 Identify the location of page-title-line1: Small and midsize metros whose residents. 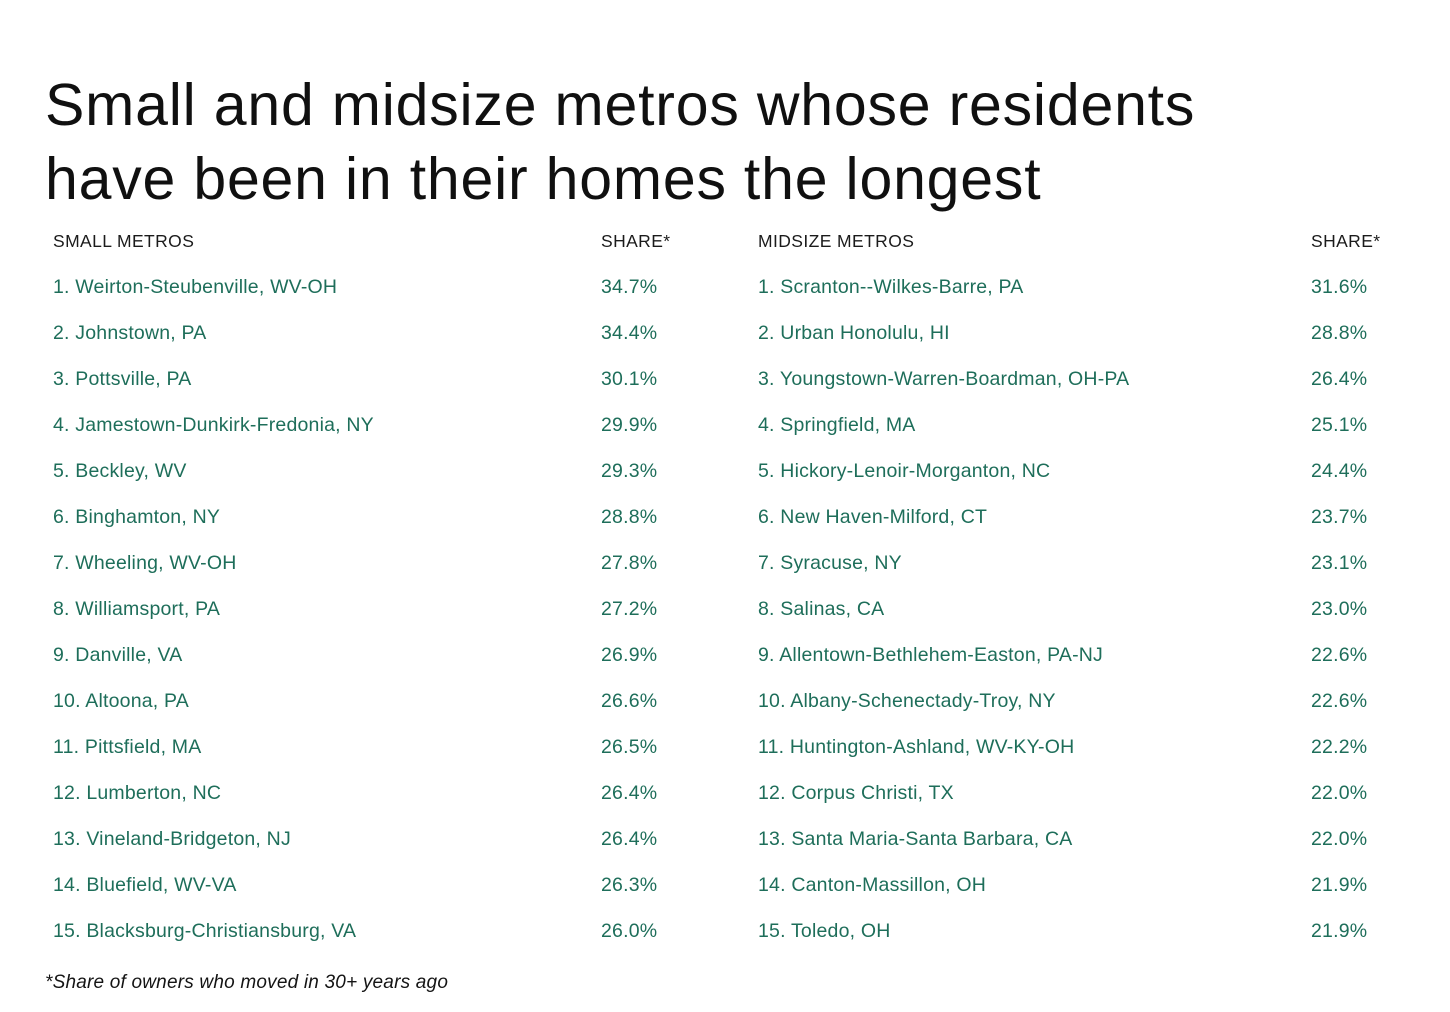
(620, 104).